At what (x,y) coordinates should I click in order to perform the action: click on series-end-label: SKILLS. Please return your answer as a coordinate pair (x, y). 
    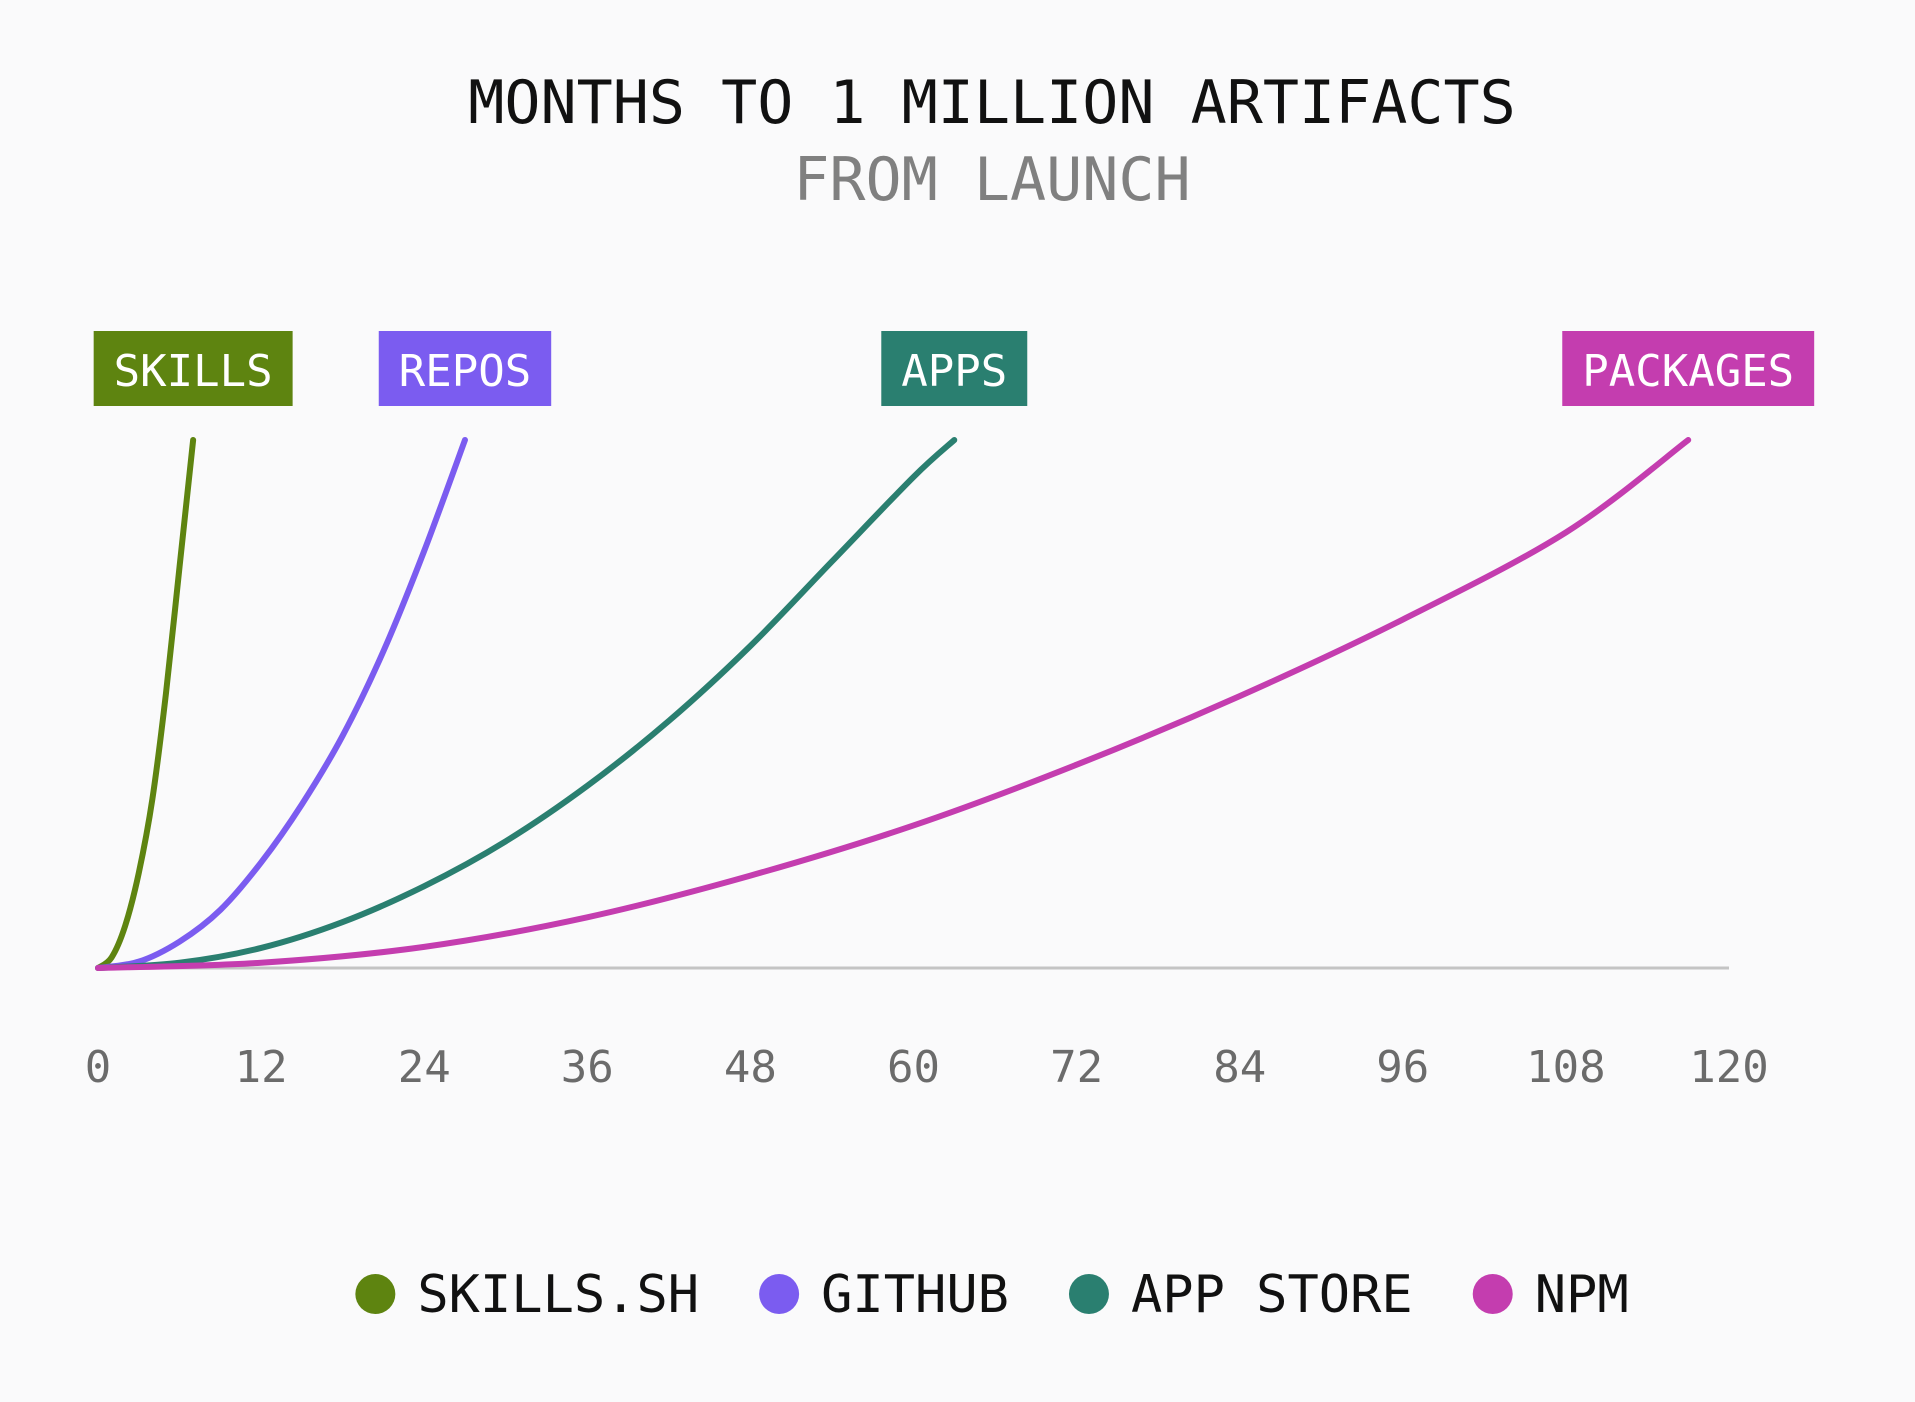
    Looking at the image, I should click on (193, 368).